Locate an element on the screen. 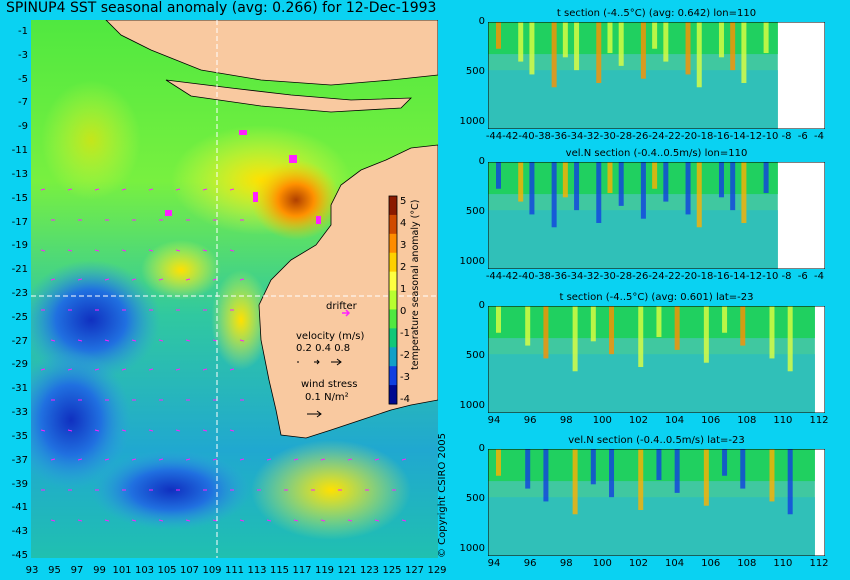  lon-tick-label: 107 is located at coordinates (189, 570).